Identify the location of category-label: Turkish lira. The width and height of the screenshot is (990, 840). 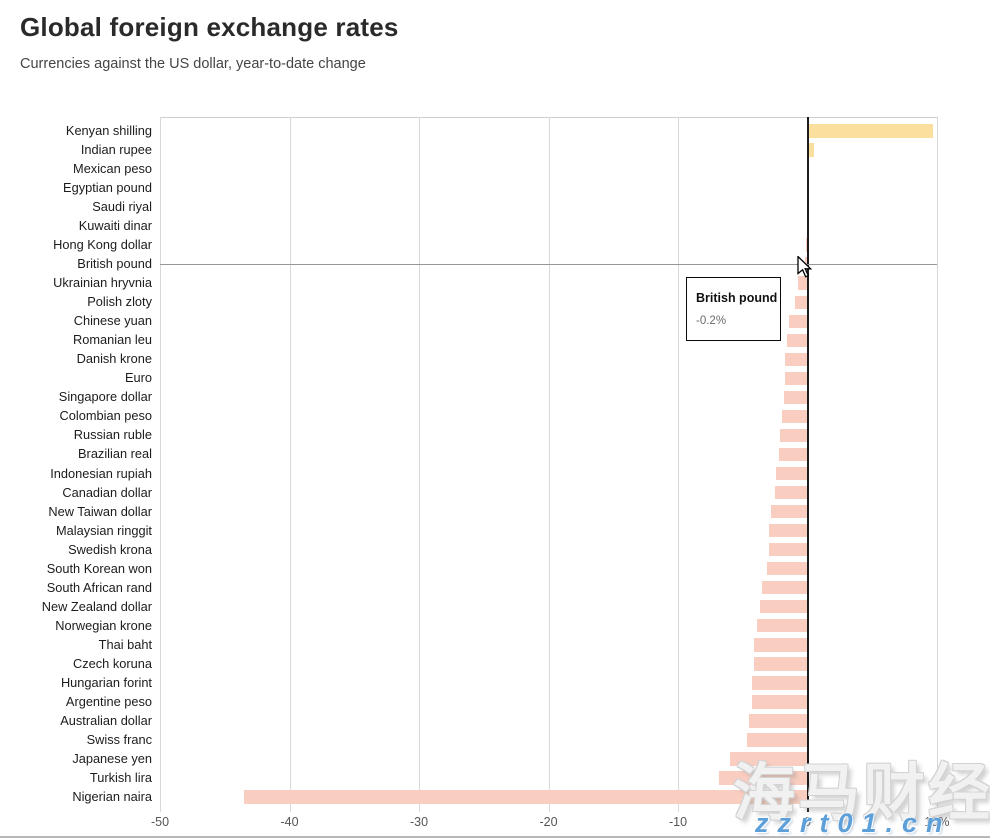
(120, 777).